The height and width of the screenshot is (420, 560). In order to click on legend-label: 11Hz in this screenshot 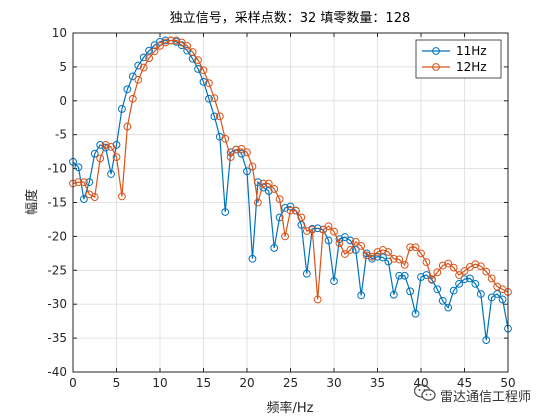, I will do `click(471, 51)`.